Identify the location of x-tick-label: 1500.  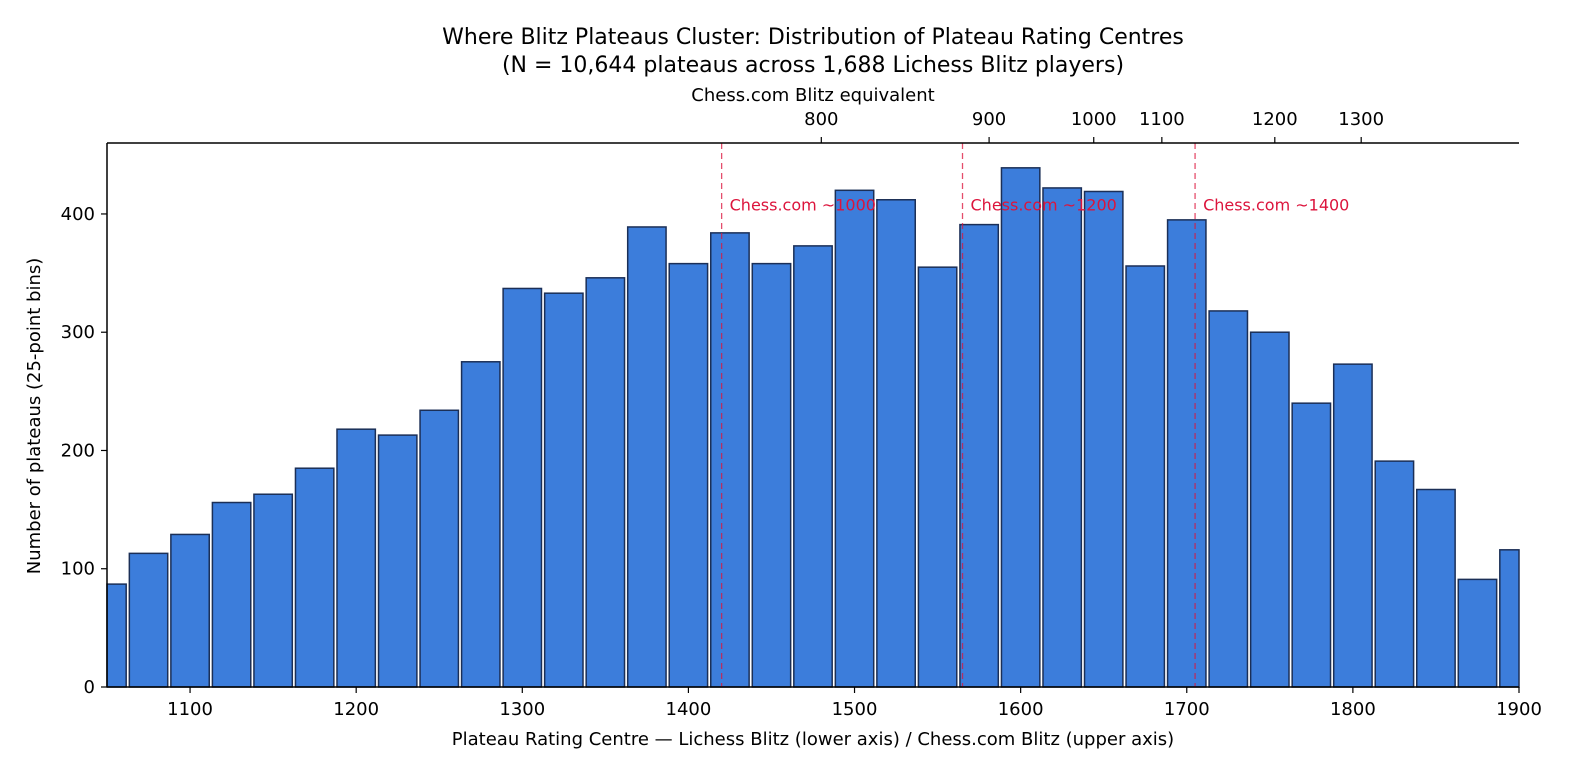
(855, 709).